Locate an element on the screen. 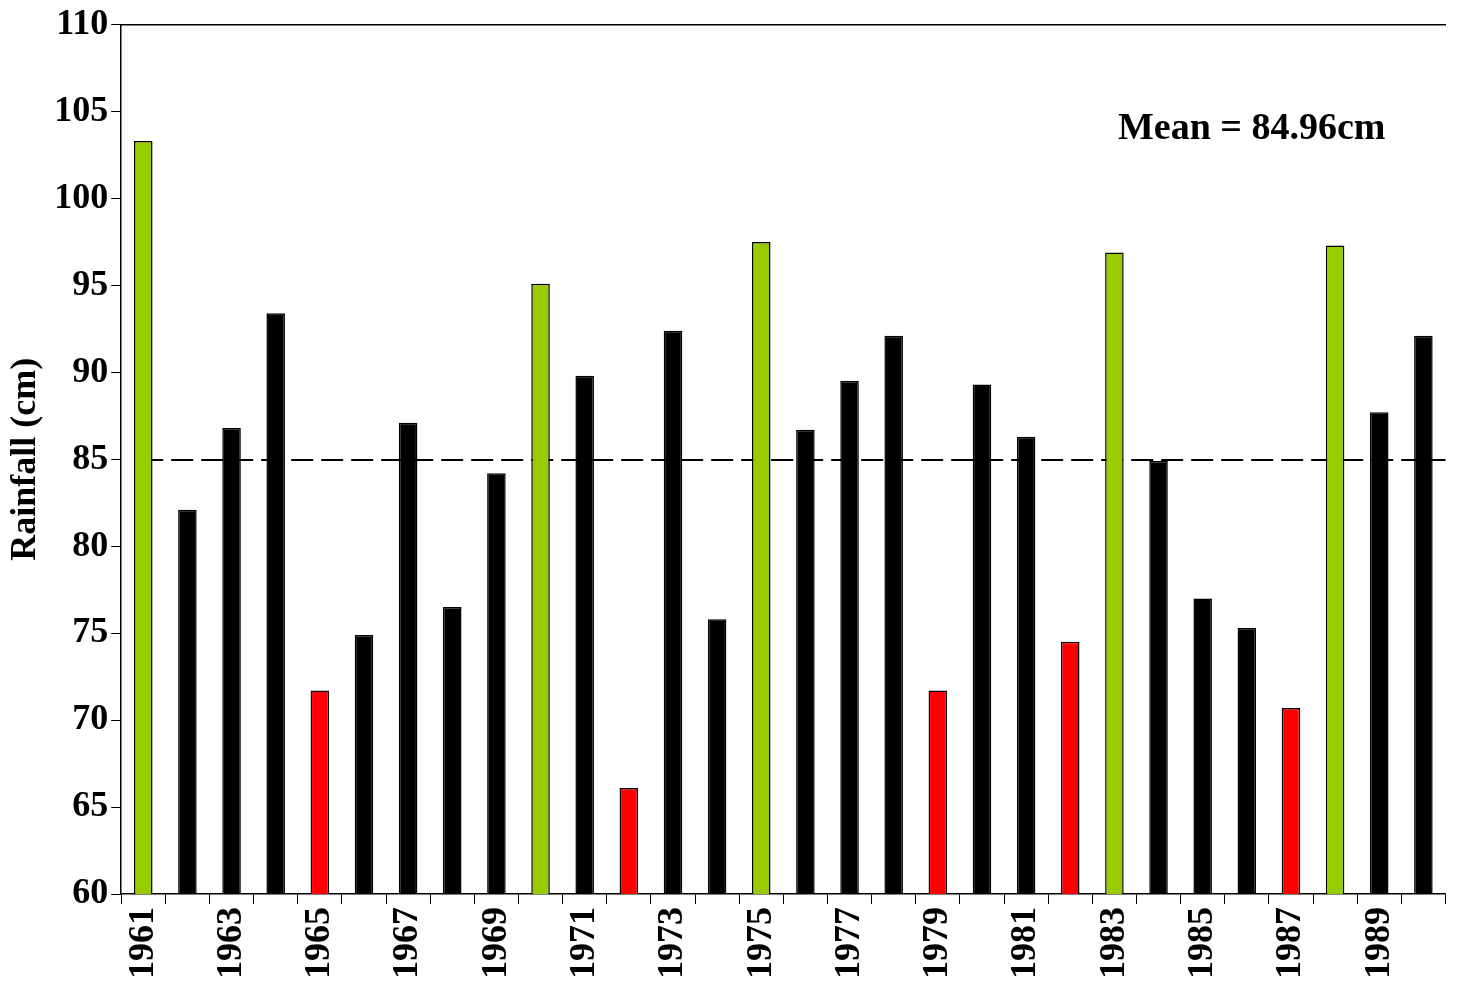 The width and height of the screenshot is (1470, 982). x-tick-label: 1979 is located at coordinates (935, 943).